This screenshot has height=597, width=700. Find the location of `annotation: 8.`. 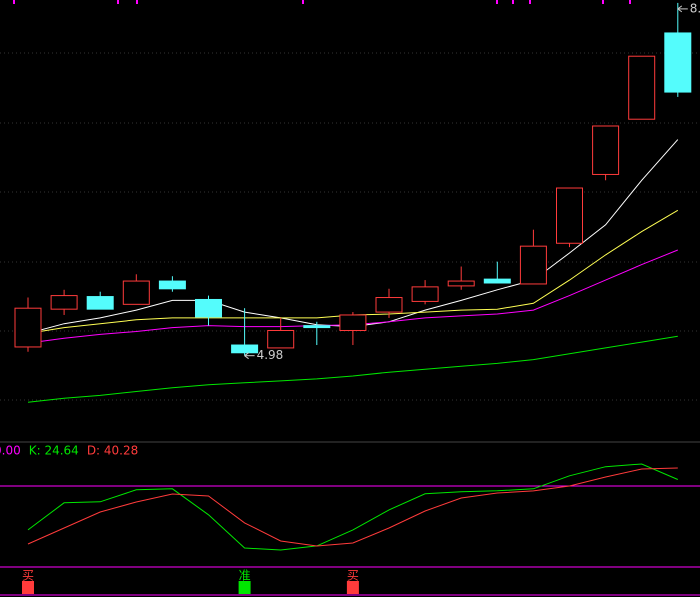

annotation: 8. is located at coordinates (695, 8).